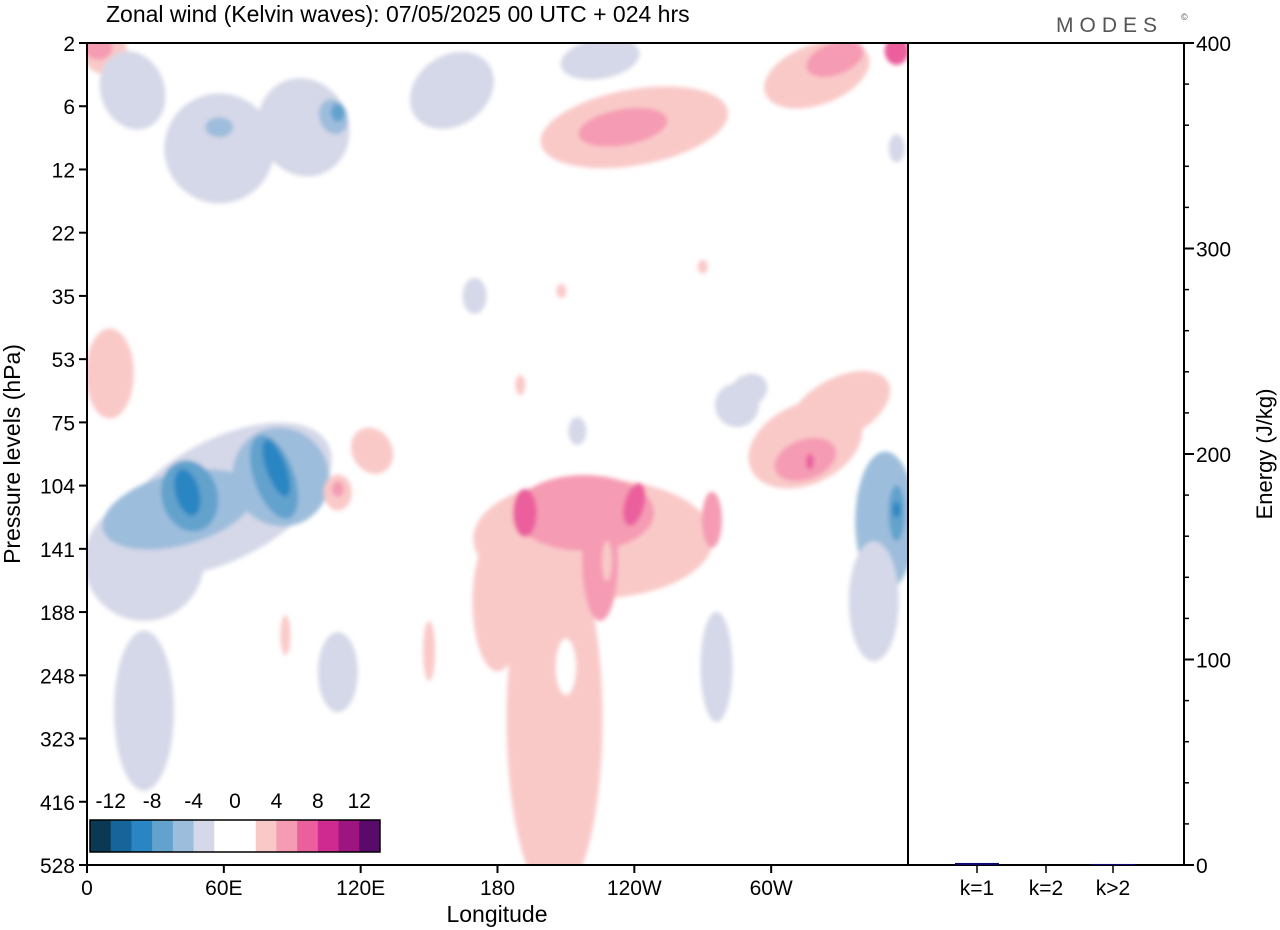 This screenshot has width=1280, height=930. Describe the element at coordinates (977, 888) in the screenshot. I see `energy-category-label: k=1` at that location.